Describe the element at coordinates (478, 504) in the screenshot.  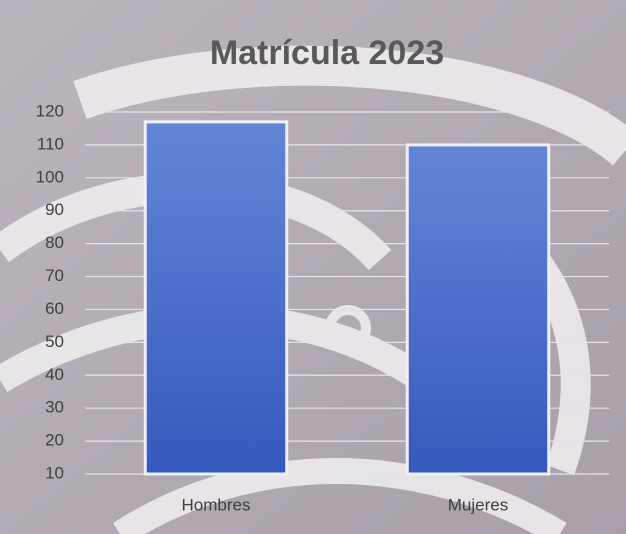
I see `x-tick-label: Mujeres` at that location.